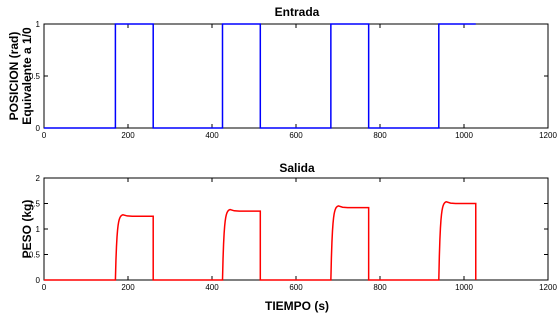 Image resolution: width=560 pixels, height=321 pixels. What do you see at coordinates (35, 204) in the screenshot?
I see `y-tick-label: 1.5` at bounding box center [35, 204].